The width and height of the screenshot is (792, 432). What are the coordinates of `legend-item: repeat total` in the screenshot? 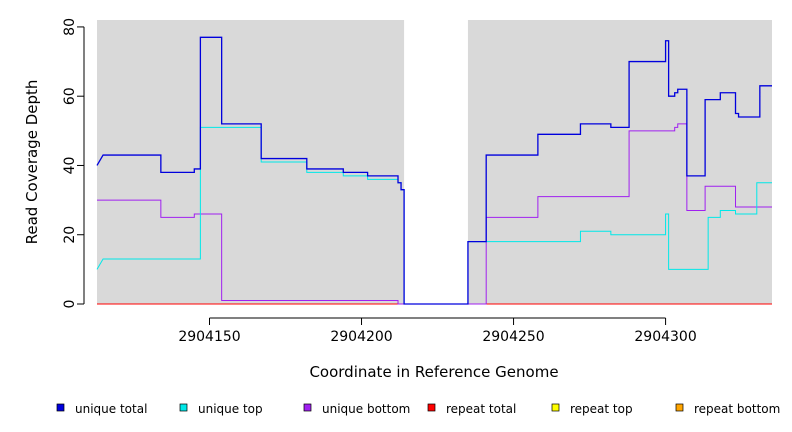 It's located at (471, 409).